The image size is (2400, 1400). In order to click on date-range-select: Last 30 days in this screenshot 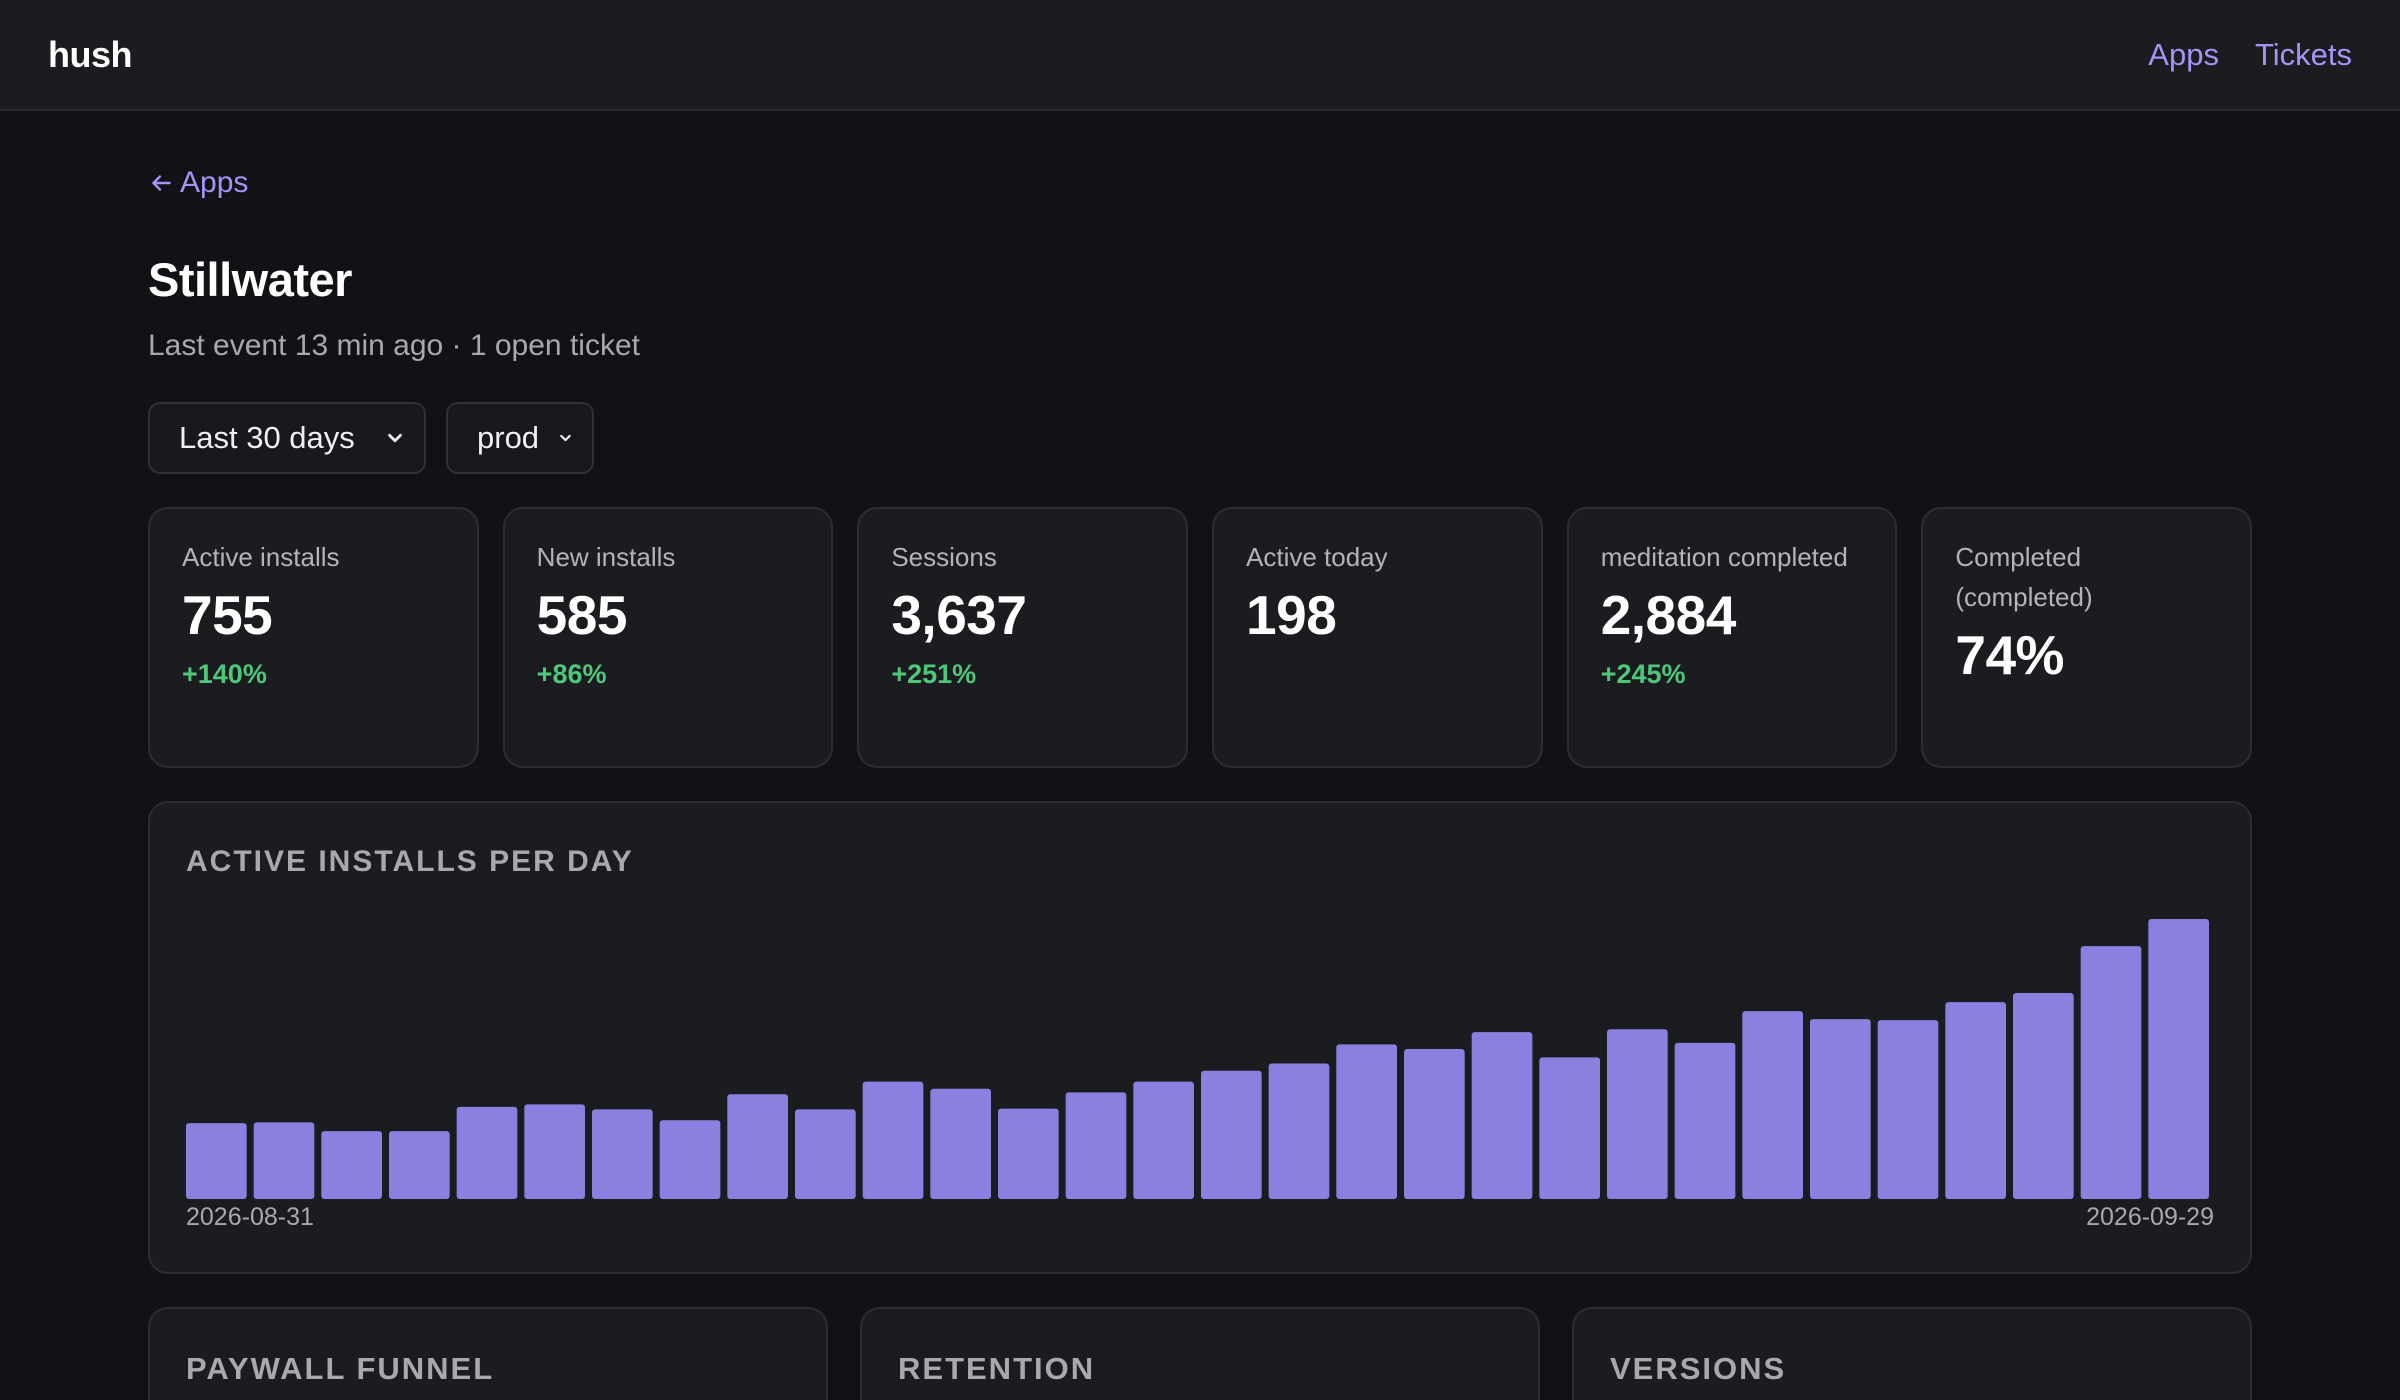, I will do `click(287, 438)`.